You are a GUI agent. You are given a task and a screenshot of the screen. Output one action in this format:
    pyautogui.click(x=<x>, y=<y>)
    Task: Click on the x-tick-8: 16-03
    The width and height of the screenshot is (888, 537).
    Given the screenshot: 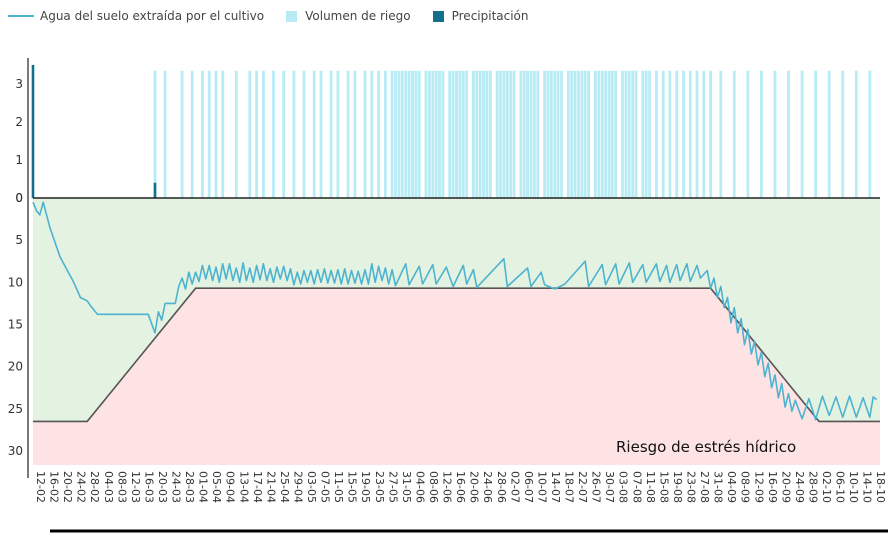 What is the action you would take?
    pyautogui.click(x=148, y=487)
    